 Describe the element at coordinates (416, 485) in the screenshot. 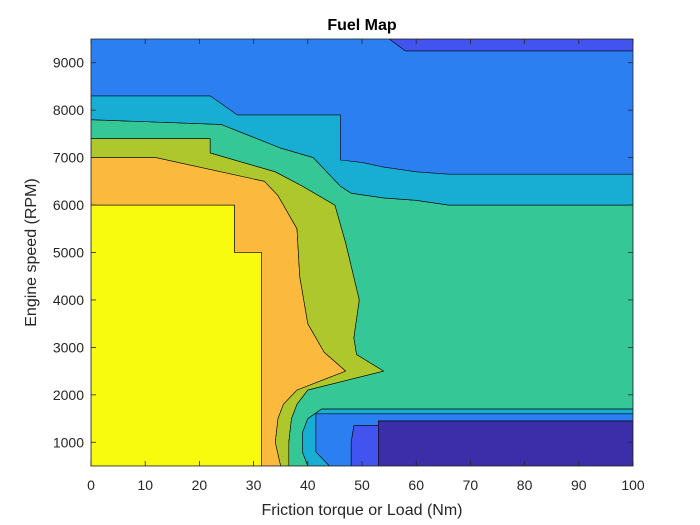

I see `x-tick-label: 60` at that location.